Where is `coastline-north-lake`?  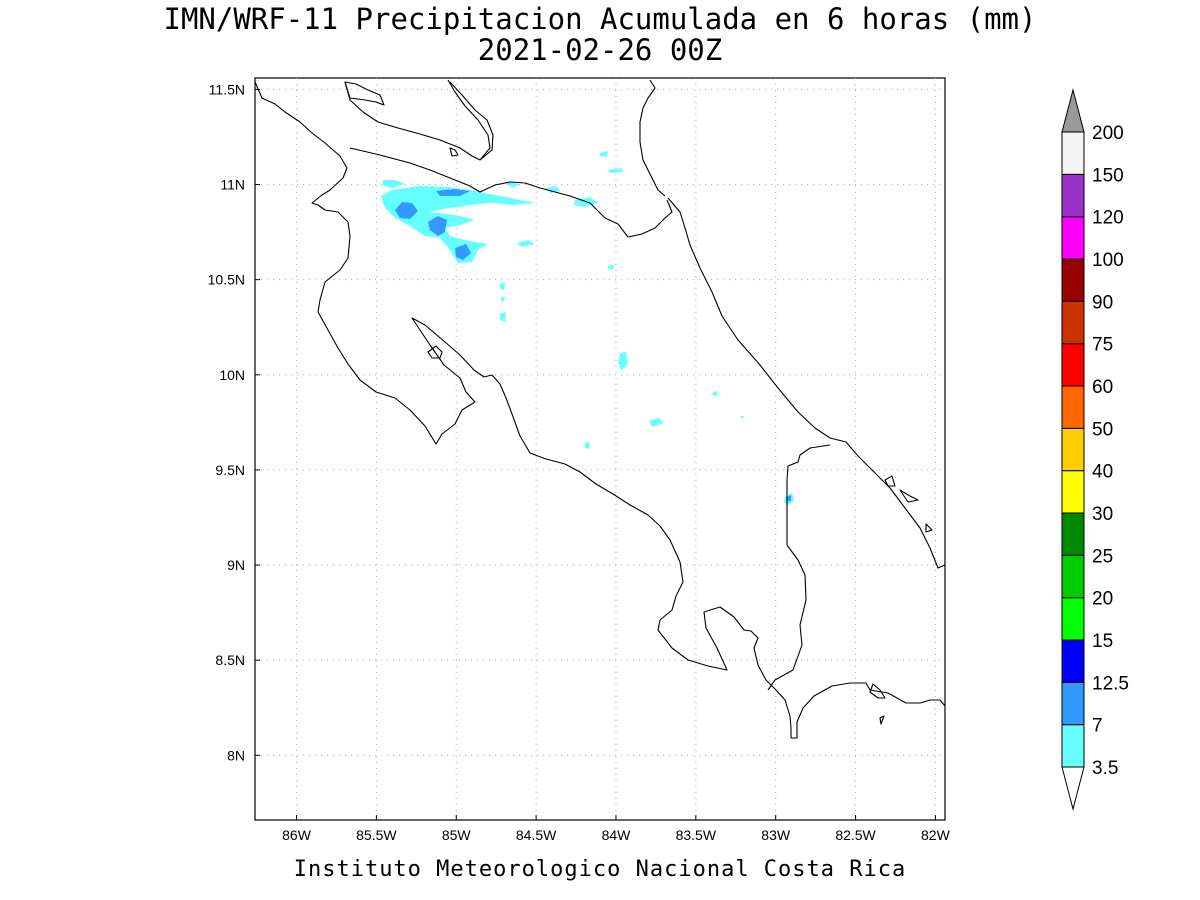
coastline-north-lake is located at coordinates (471, 121).